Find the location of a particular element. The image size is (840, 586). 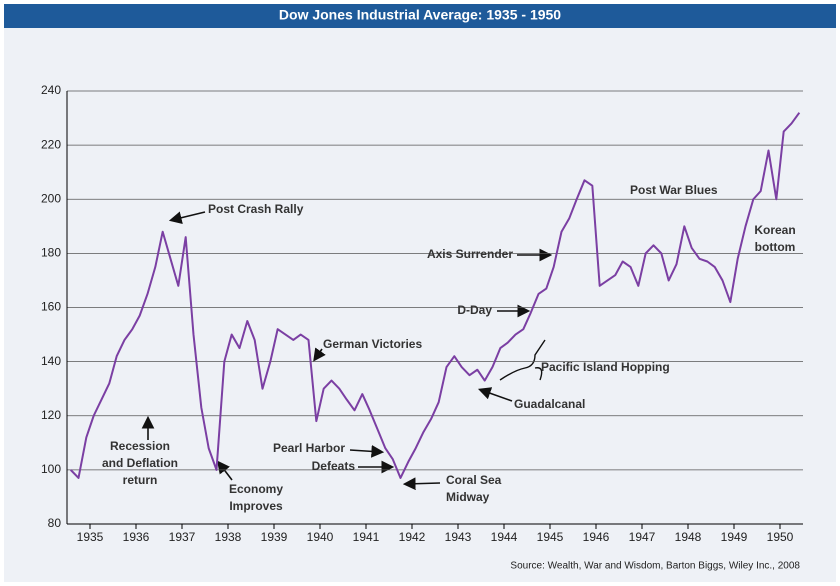

annotation: German Victories is located at coordinates (372, 344).